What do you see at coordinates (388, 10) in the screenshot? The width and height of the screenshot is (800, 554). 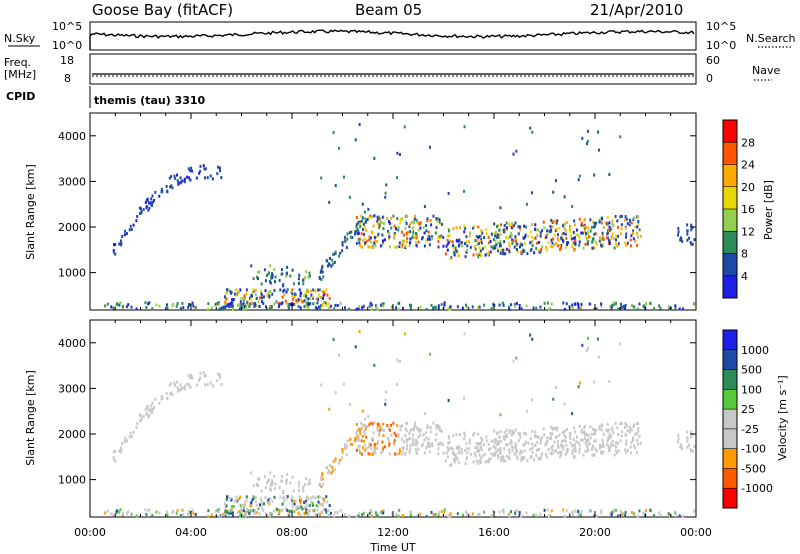 I see `beam-label: Beam 05` at bounding box center [388, 10].